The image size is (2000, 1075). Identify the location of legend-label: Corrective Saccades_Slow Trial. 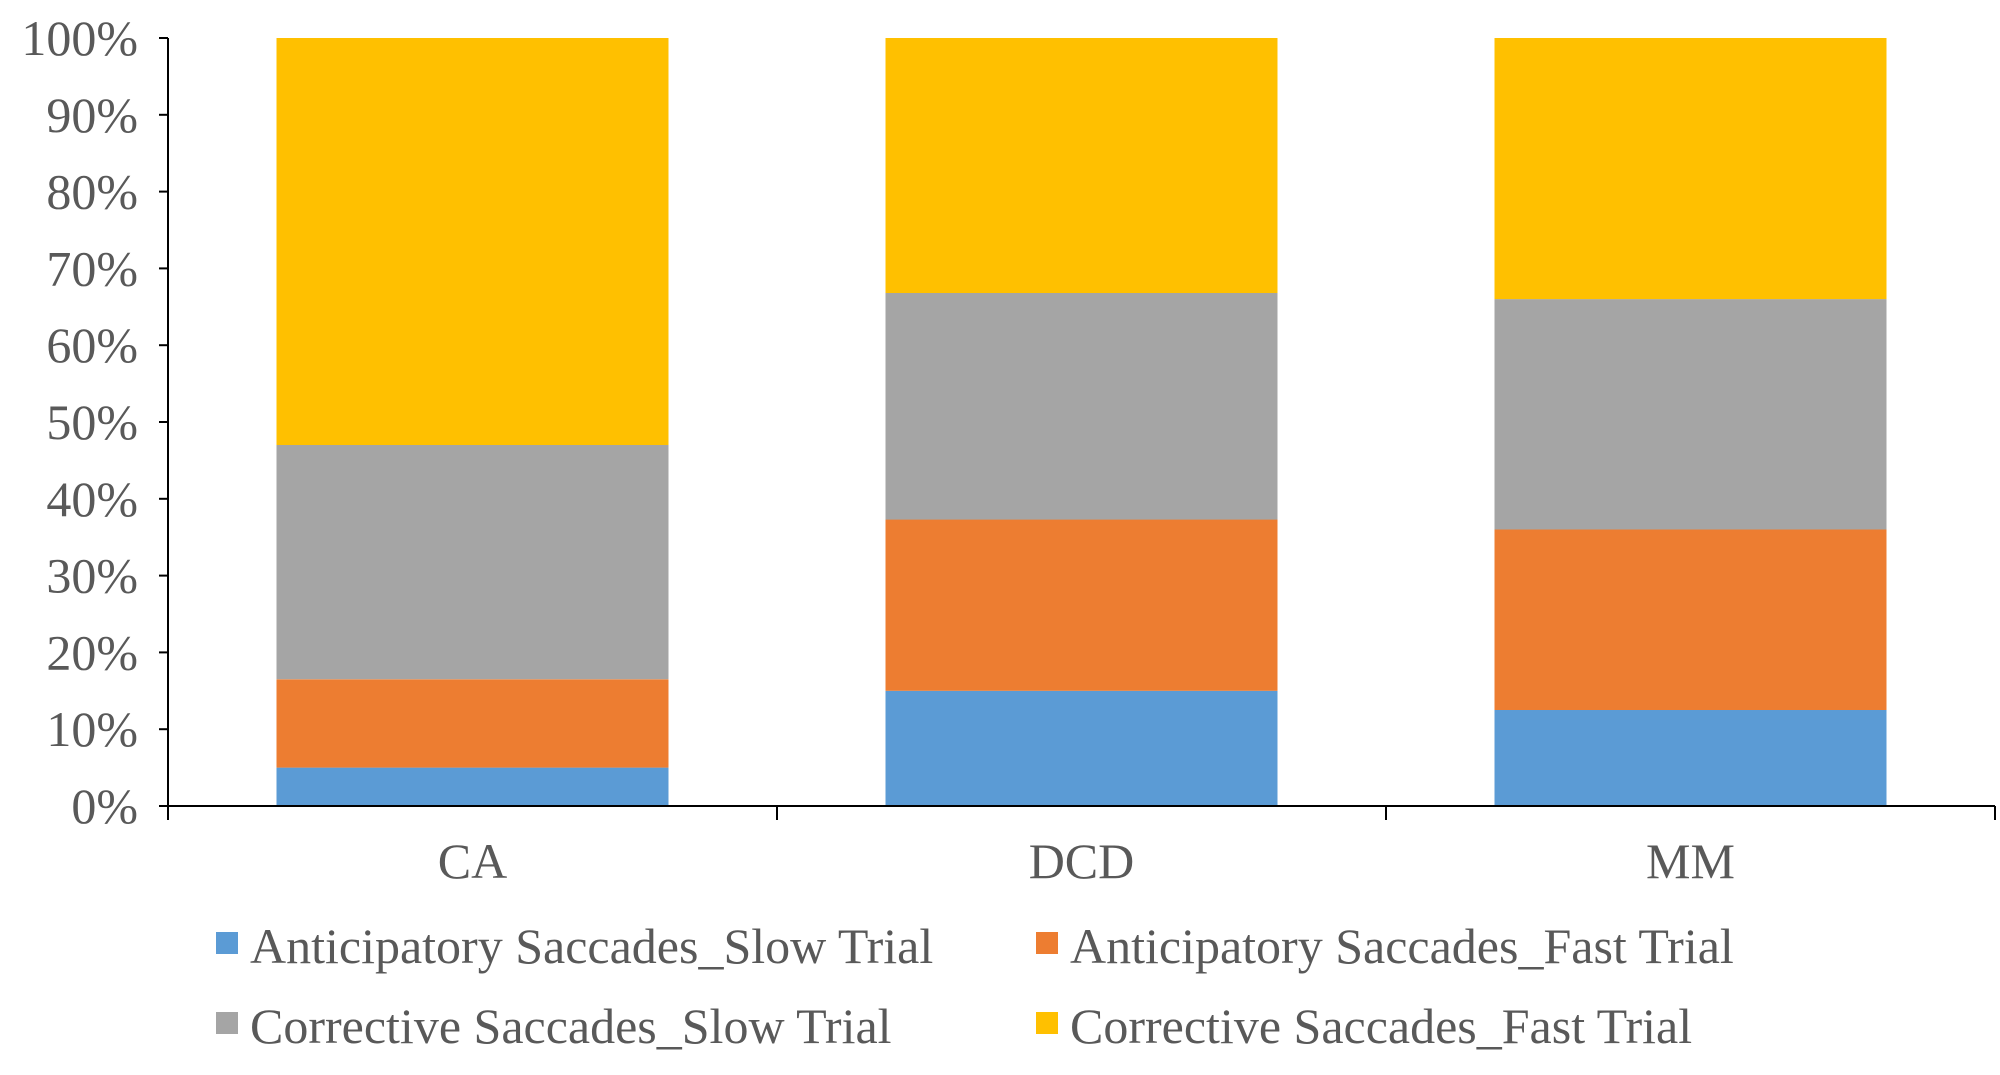
(571, 1026).